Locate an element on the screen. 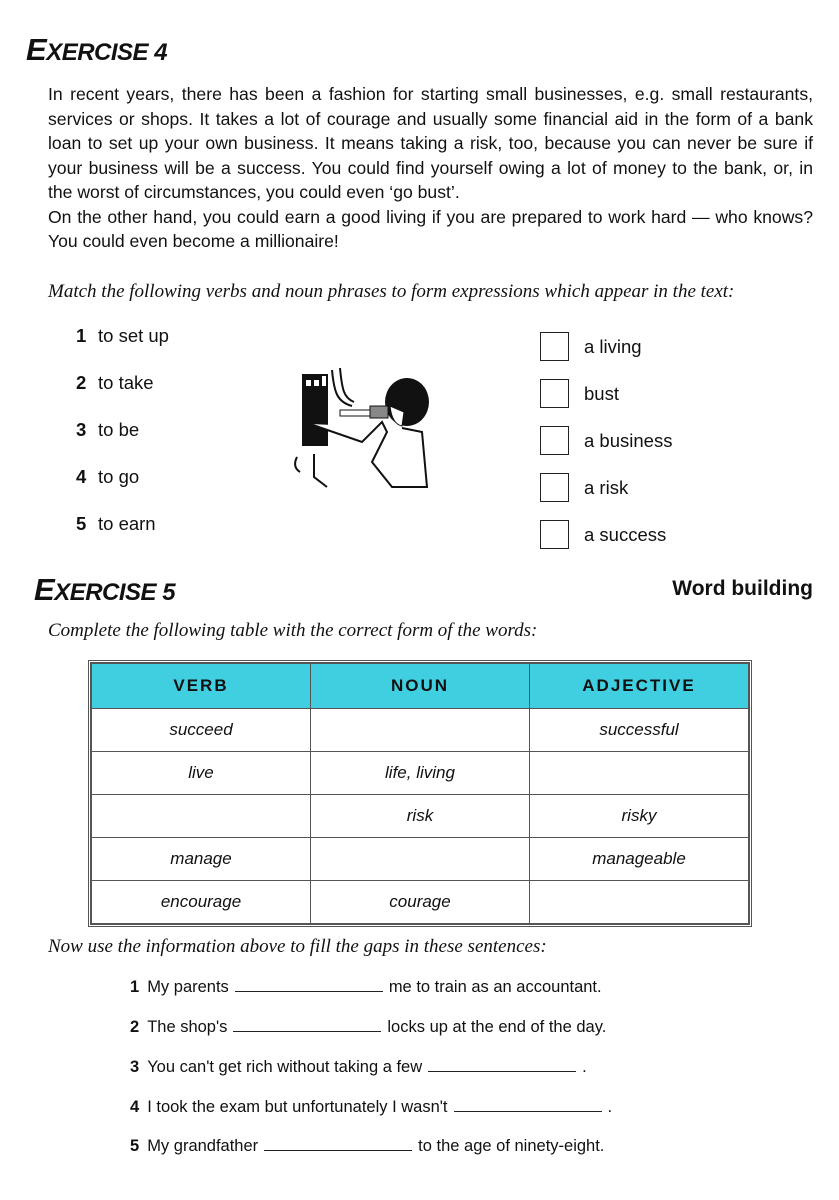  table-row: live life, living is located at coordinates (420, 773).